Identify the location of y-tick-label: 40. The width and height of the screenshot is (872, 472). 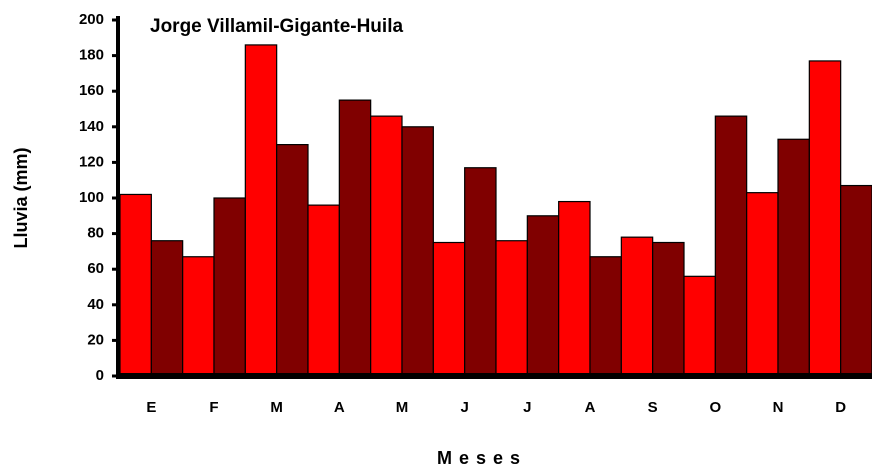
(95, 304).